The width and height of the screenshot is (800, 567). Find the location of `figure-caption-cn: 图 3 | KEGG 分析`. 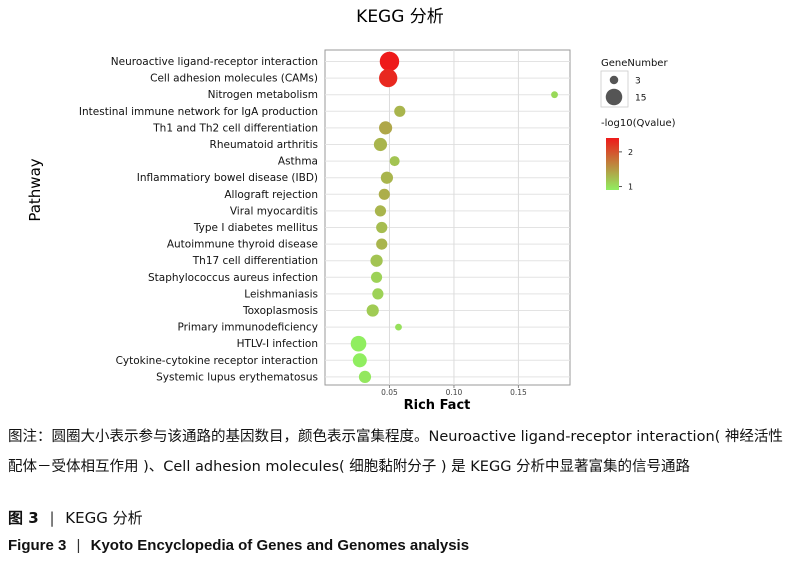

figure-caption-cn: 图 3 | KEGG 分析 is located at coordinates (400, 518).